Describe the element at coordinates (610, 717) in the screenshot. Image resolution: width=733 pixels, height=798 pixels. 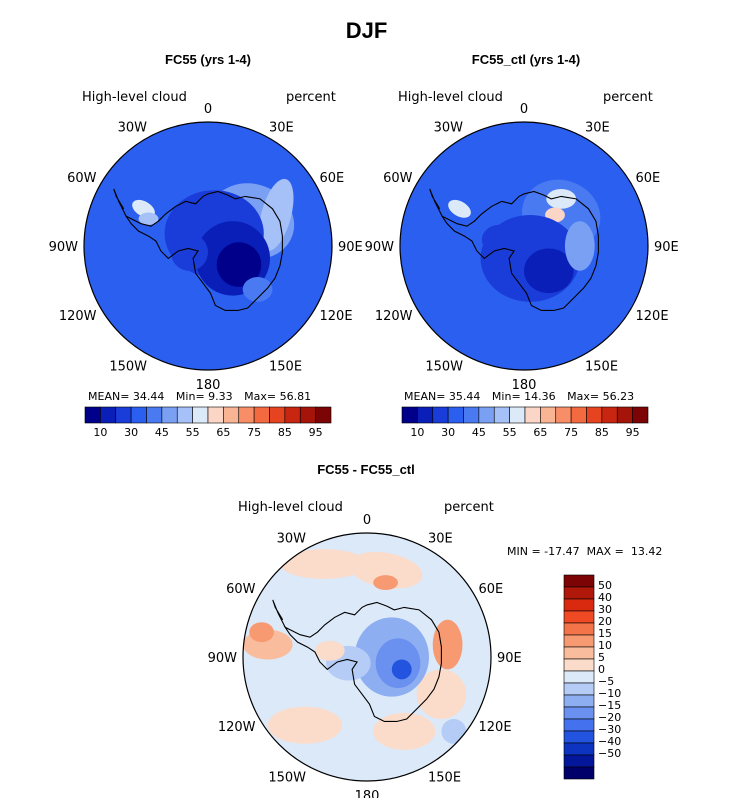
I see `colorbar-label: −20` at that location.